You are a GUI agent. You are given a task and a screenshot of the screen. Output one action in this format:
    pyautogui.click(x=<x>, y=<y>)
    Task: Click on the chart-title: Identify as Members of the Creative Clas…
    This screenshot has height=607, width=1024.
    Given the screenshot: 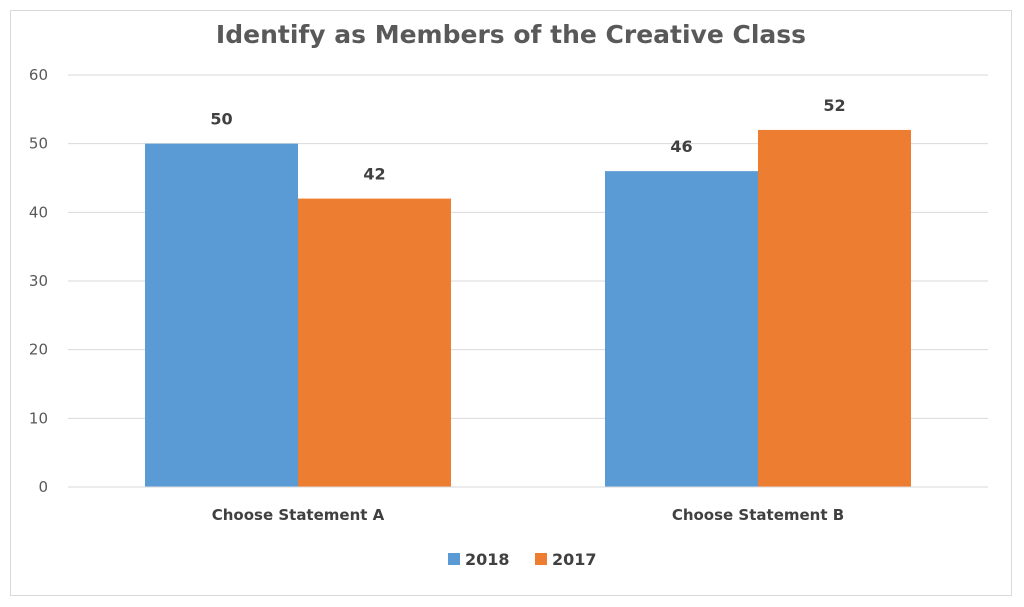 What is the action you would take?
    pyautogui.click(x=511, y=34)
    